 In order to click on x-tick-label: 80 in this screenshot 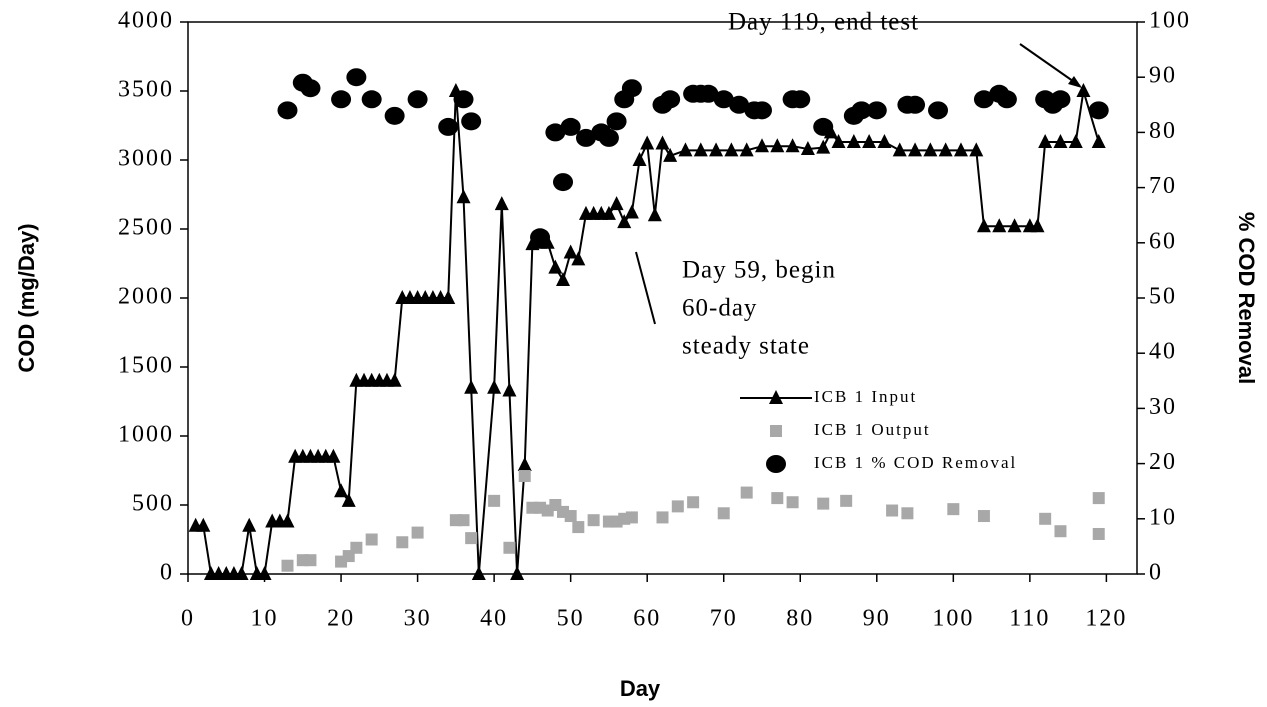, I will do `click(800, 619)`.